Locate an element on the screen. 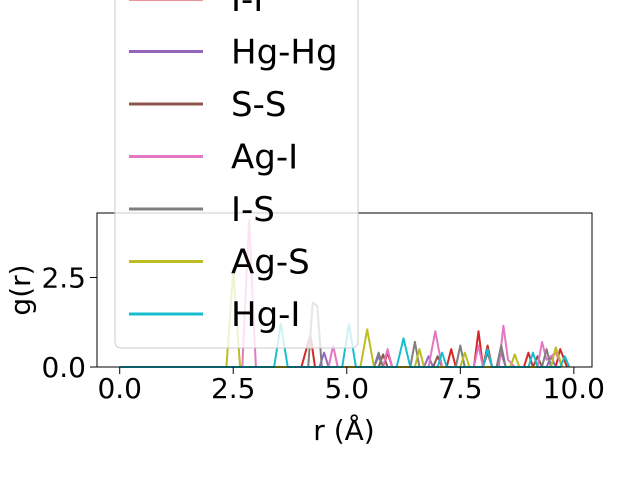 The width and height of the screenshot is (640, 480). legend-label: I-I is located at coordinates (247, 10).